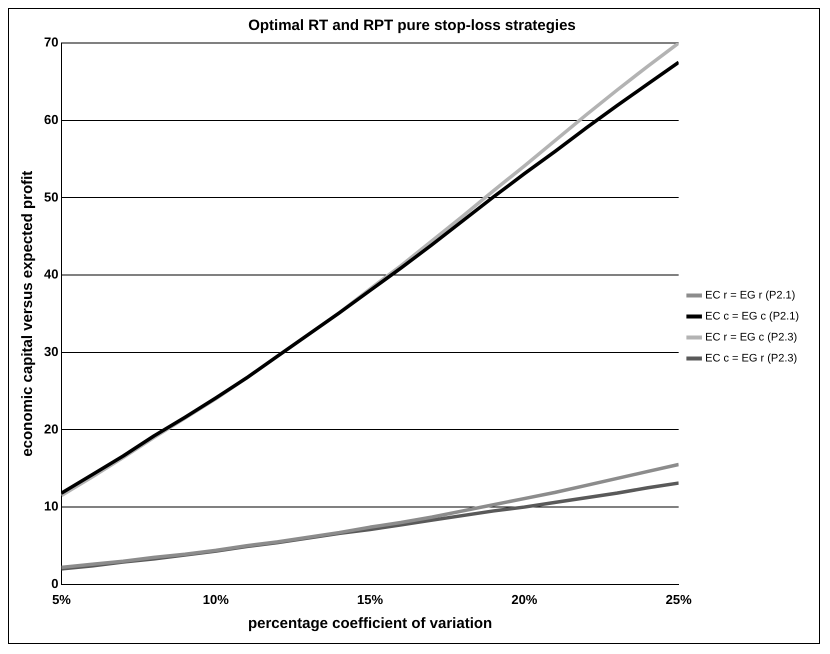 The image size is (830, 654). I want to click on x-tick-label: 5%, so click(62, 599).